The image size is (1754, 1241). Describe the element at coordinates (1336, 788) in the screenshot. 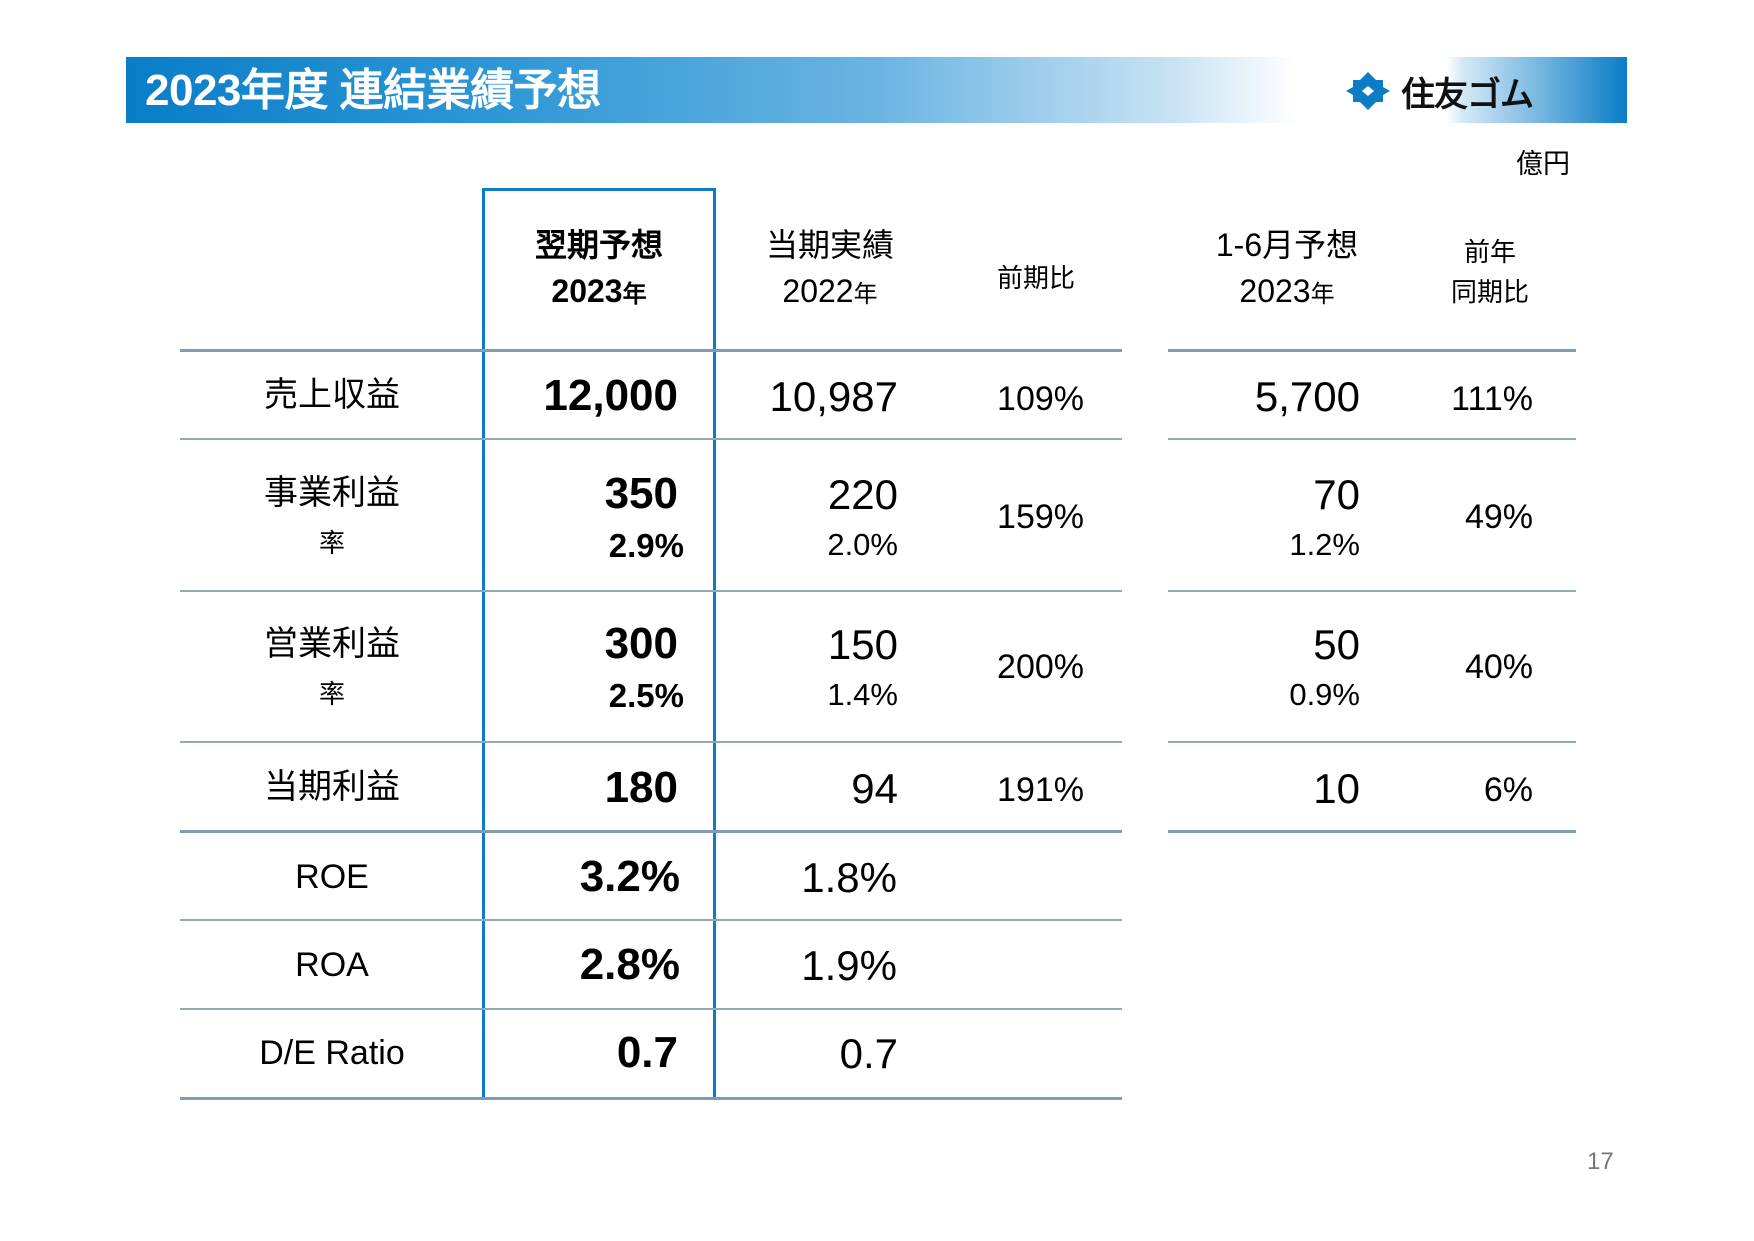

I see `net-income-h1-forecast: 10` at that location.